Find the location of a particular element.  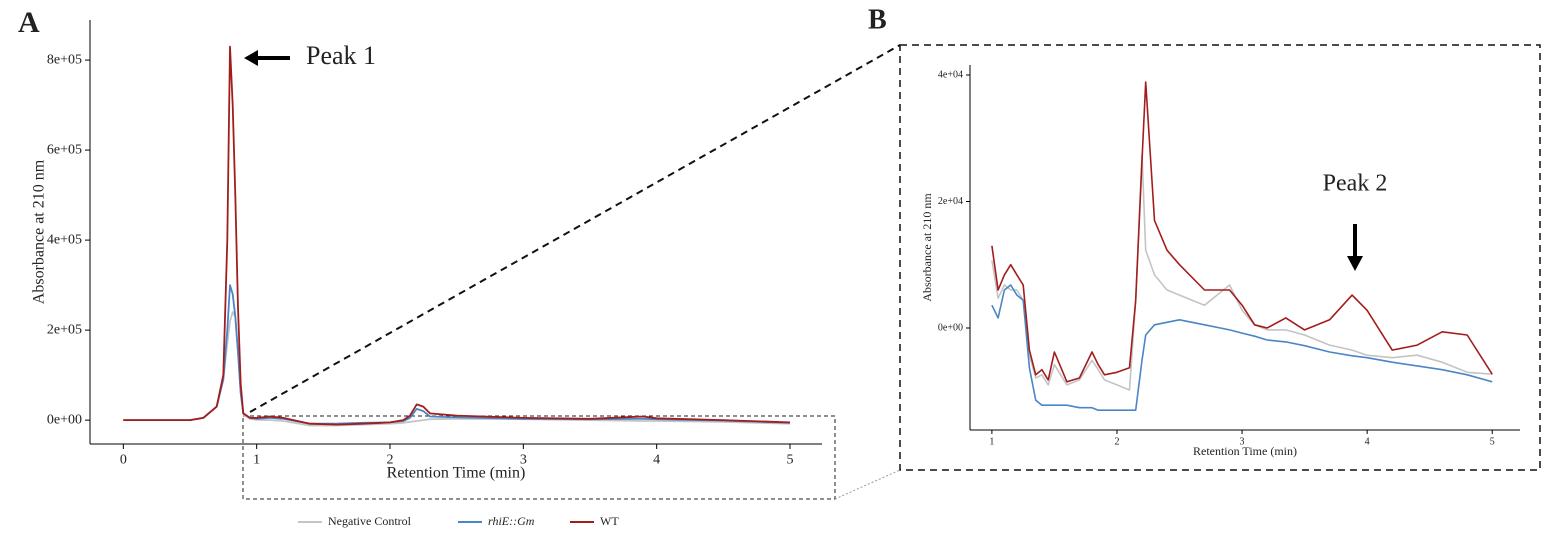

legend-label: Negative Control is located at coordinates (370, 521).